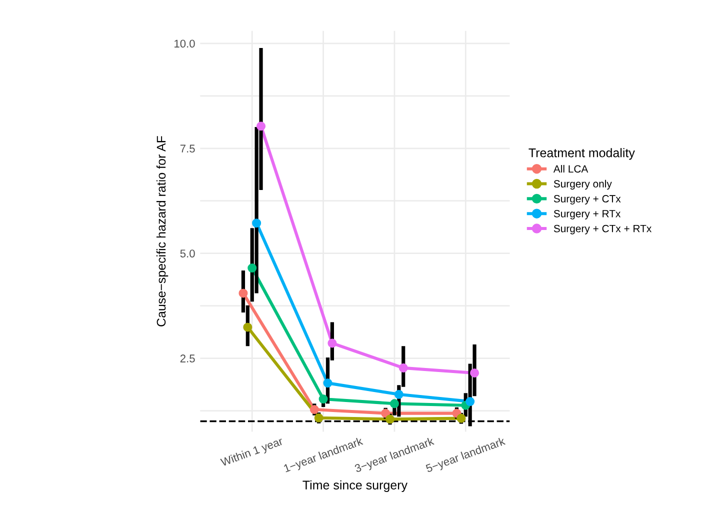 The image size is (720, 514). What do you see at coordinates (162, 231) in the screenshot?
I see `y-axis-title: Cause−specific hazard ratio for AF` at bounding box center [162, 231].